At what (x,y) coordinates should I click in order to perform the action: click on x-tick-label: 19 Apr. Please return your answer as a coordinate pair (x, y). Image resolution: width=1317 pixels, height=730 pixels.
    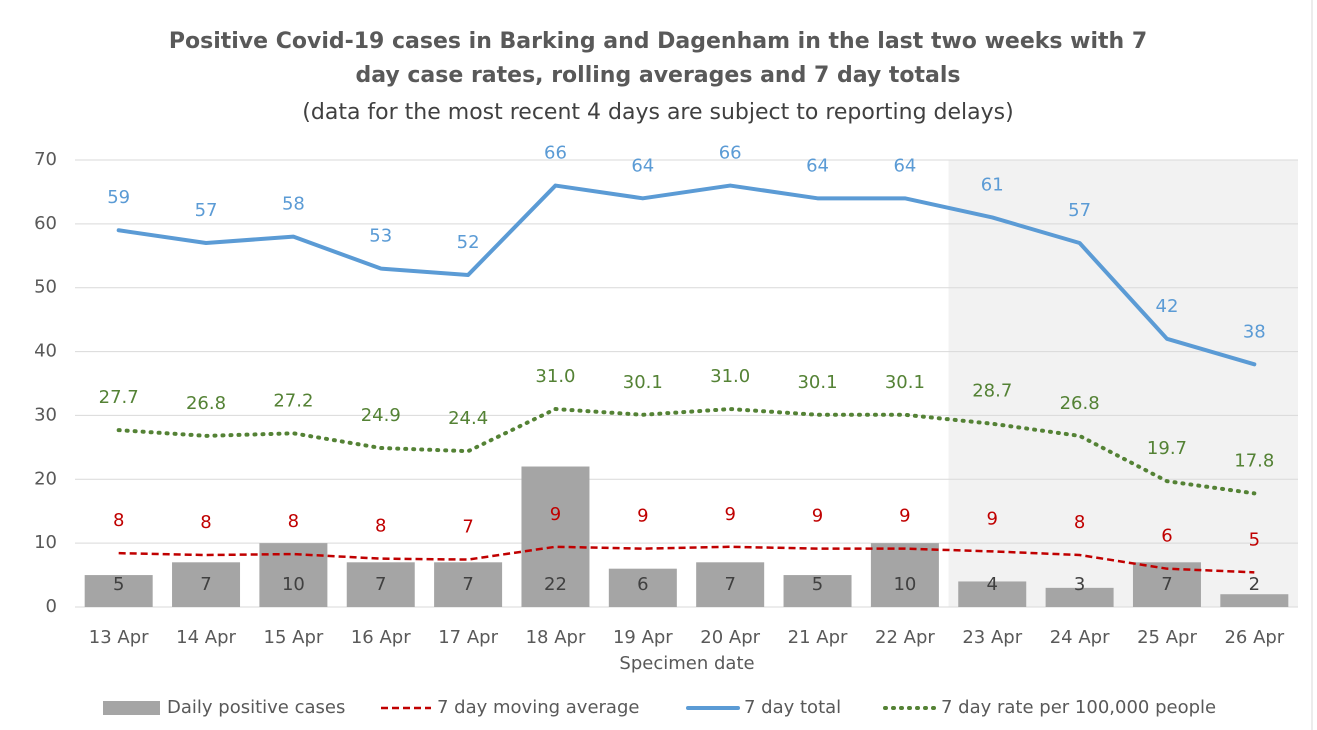
    Looking at the image, I should click on (643, 637).